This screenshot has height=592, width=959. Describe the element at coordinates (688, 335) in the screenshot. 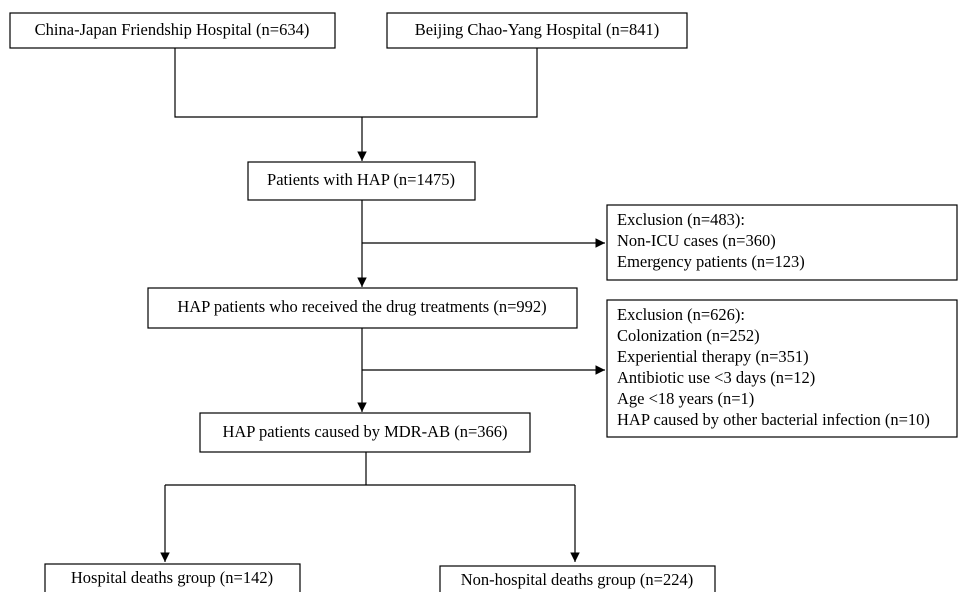

I see `exclusion-item: Colonization (n=252)` at that location.